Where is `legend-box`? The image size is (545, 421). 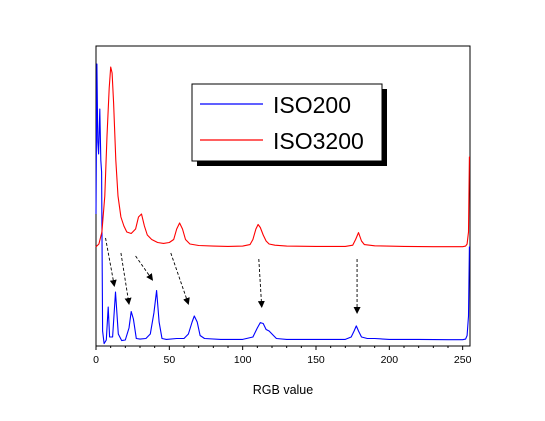
legend-box is located at coordinates (287, 122).